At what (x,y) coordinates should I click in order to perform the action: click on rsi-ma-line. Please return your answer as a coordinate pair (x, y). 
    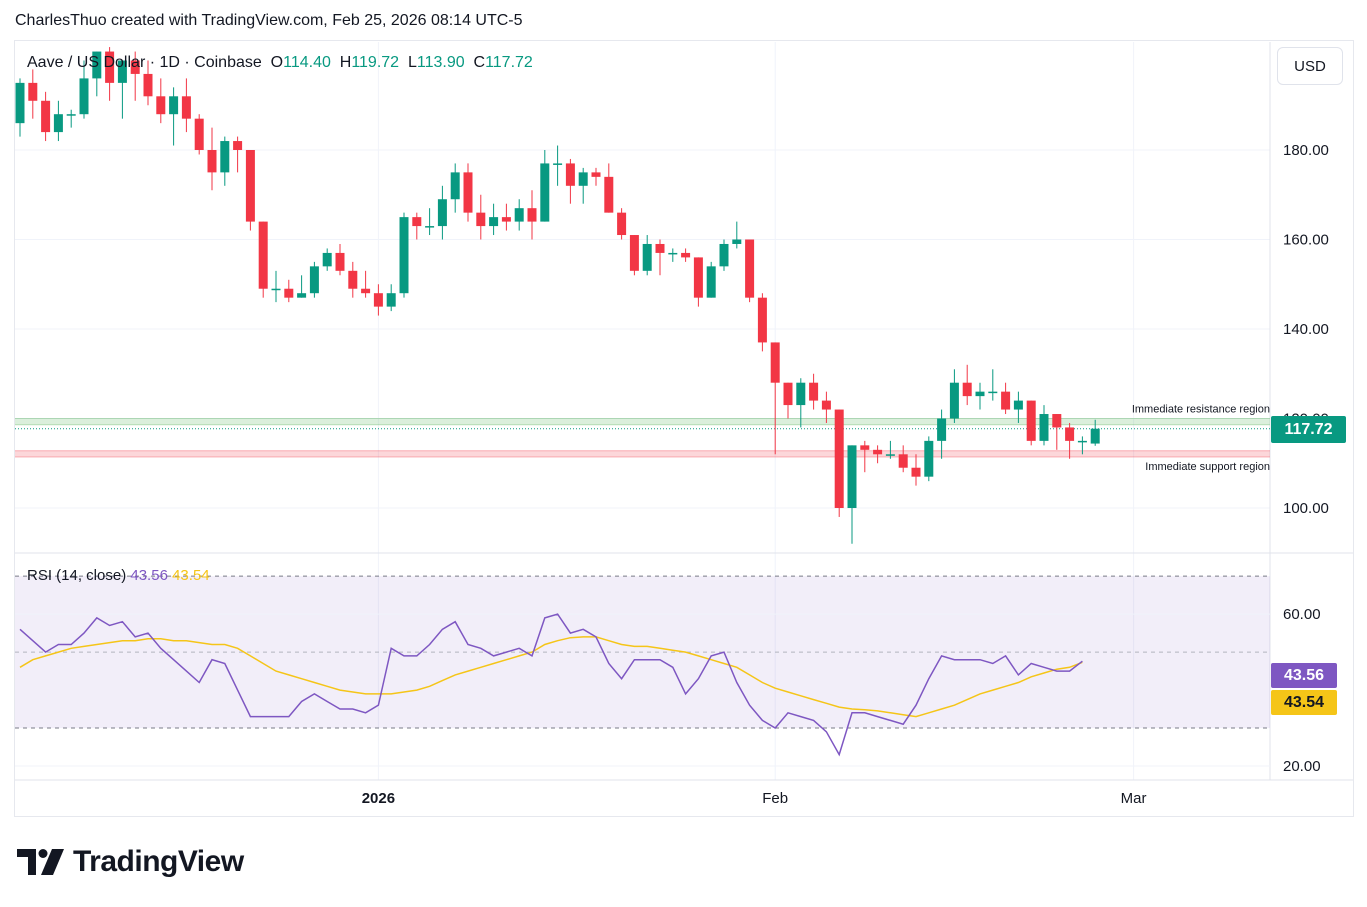
    Looking at the image, I should click on (551, 677).